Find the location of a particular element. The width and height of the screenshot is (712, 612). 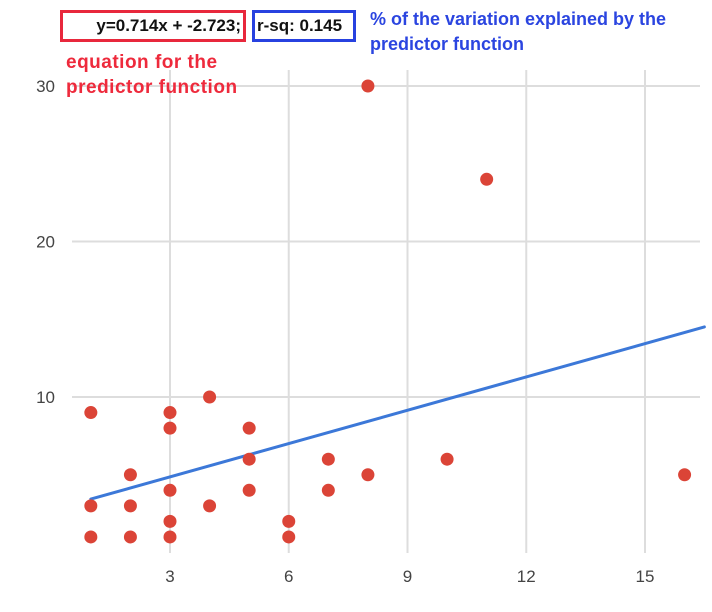

x-tick-label: 6 is located at coordinates (288, 576).